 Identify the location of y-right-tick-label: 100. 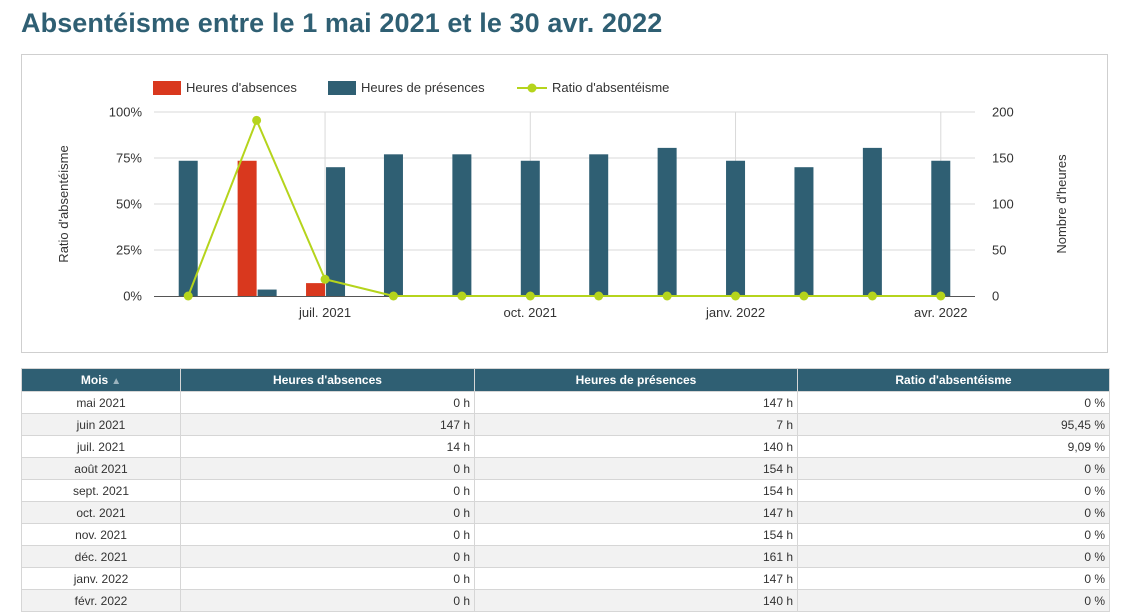
(1003, 204).